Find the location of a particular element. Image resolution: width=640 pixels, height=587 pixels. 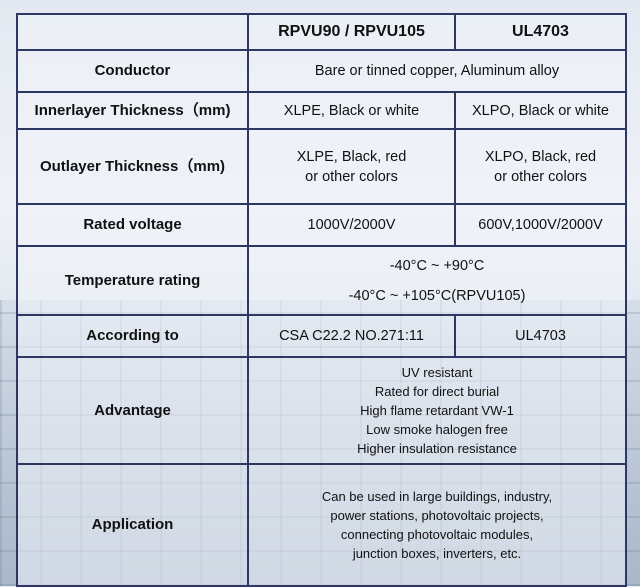

value-outlayer-ul: XLPO, Black, red or other colors is located at coordinates (540, 166).